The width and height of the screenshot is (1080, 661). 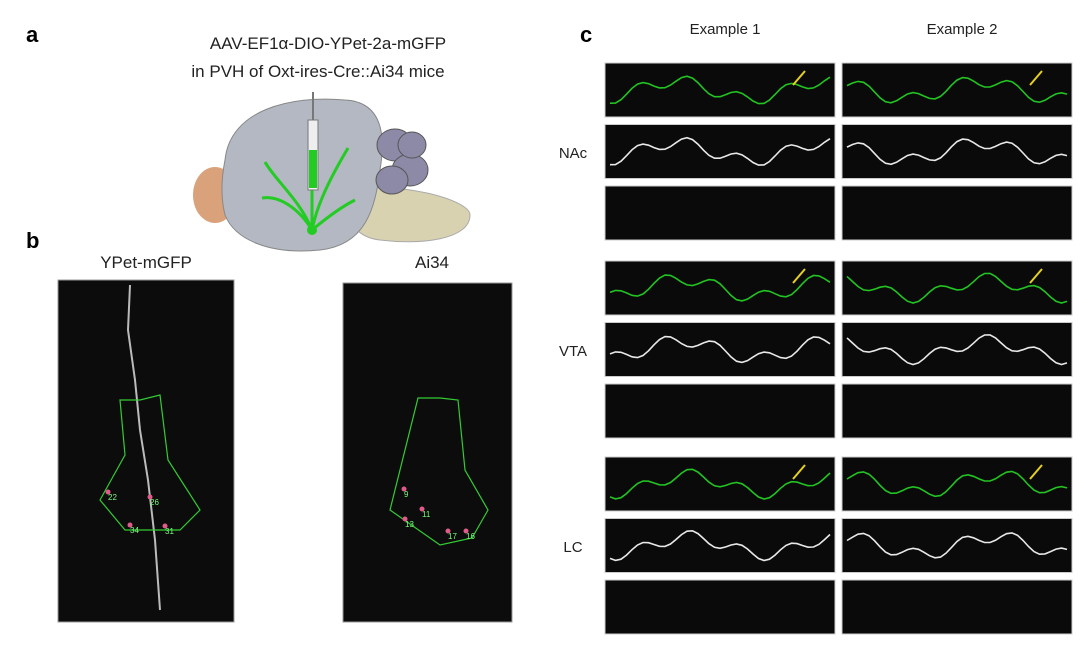 What do you see at coordinates (452, 536) in the screenshot?
I see `roi-label: 17` at bounding box center [452, 536].